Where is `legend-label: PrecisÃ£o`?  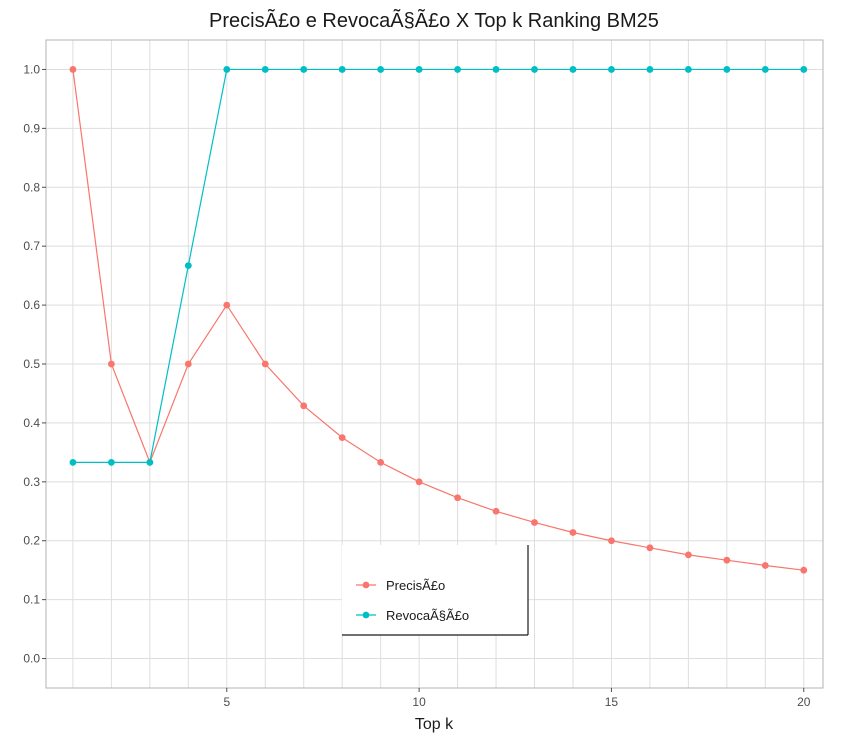
legend-label: PrecisÃ£o is located at coordinates (415, 585).